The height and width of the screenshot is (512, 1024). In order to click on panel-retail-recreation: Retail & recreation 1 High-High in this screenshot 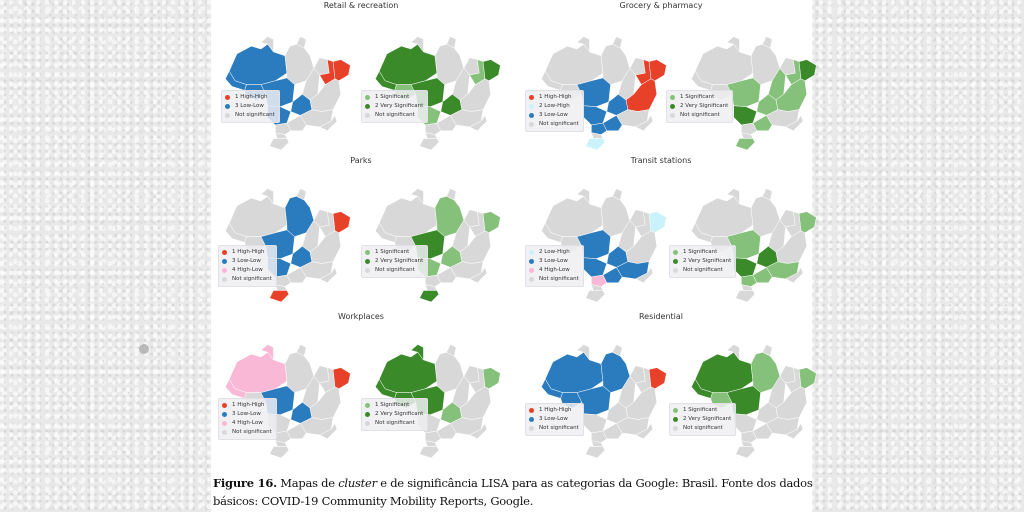, I will do `click(361, 77)`.